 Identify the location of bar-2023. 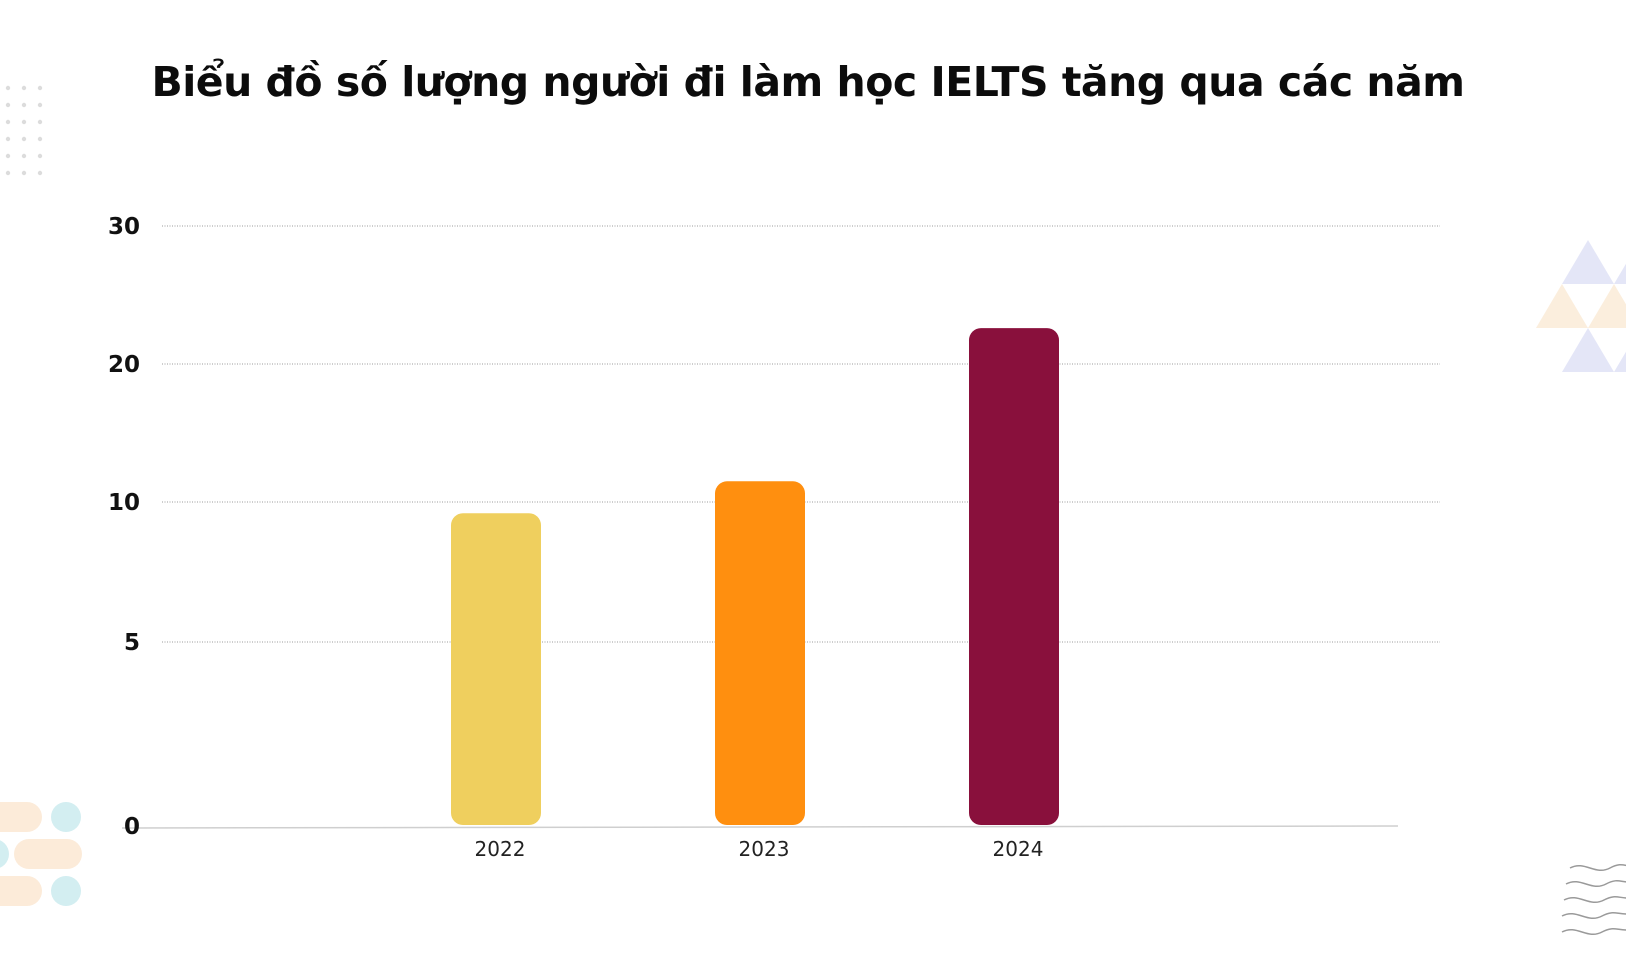
(760, 653).